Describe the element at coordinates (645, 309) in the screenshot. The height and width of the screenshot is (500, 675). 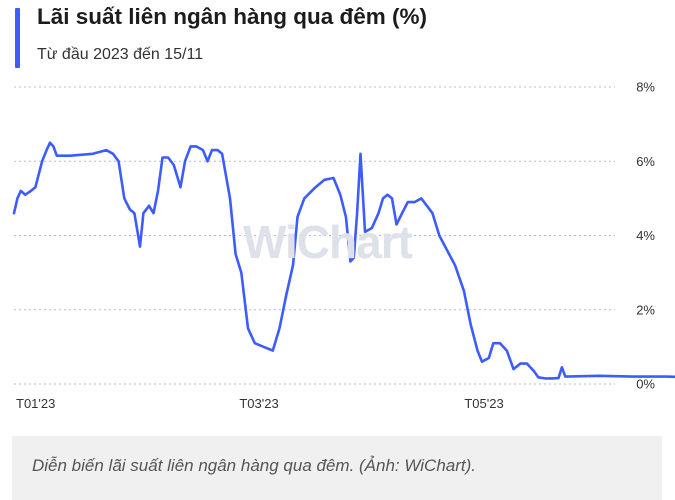
I see `y-tick-label: 2%` at that location.